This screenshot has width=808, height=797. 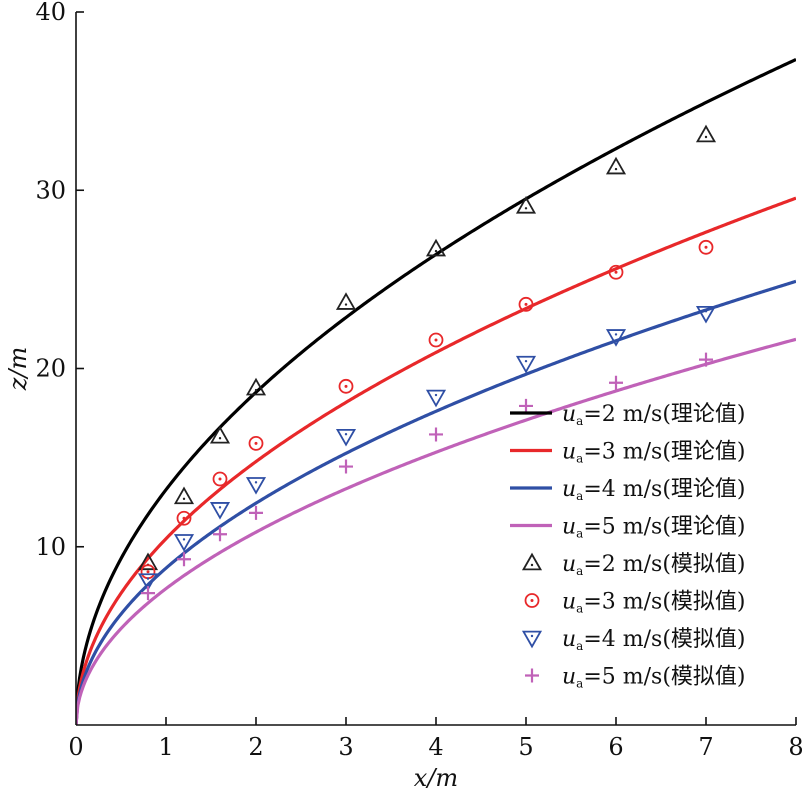 I want to click on data-point-s3-9-shape, so click(x=706, y=314).